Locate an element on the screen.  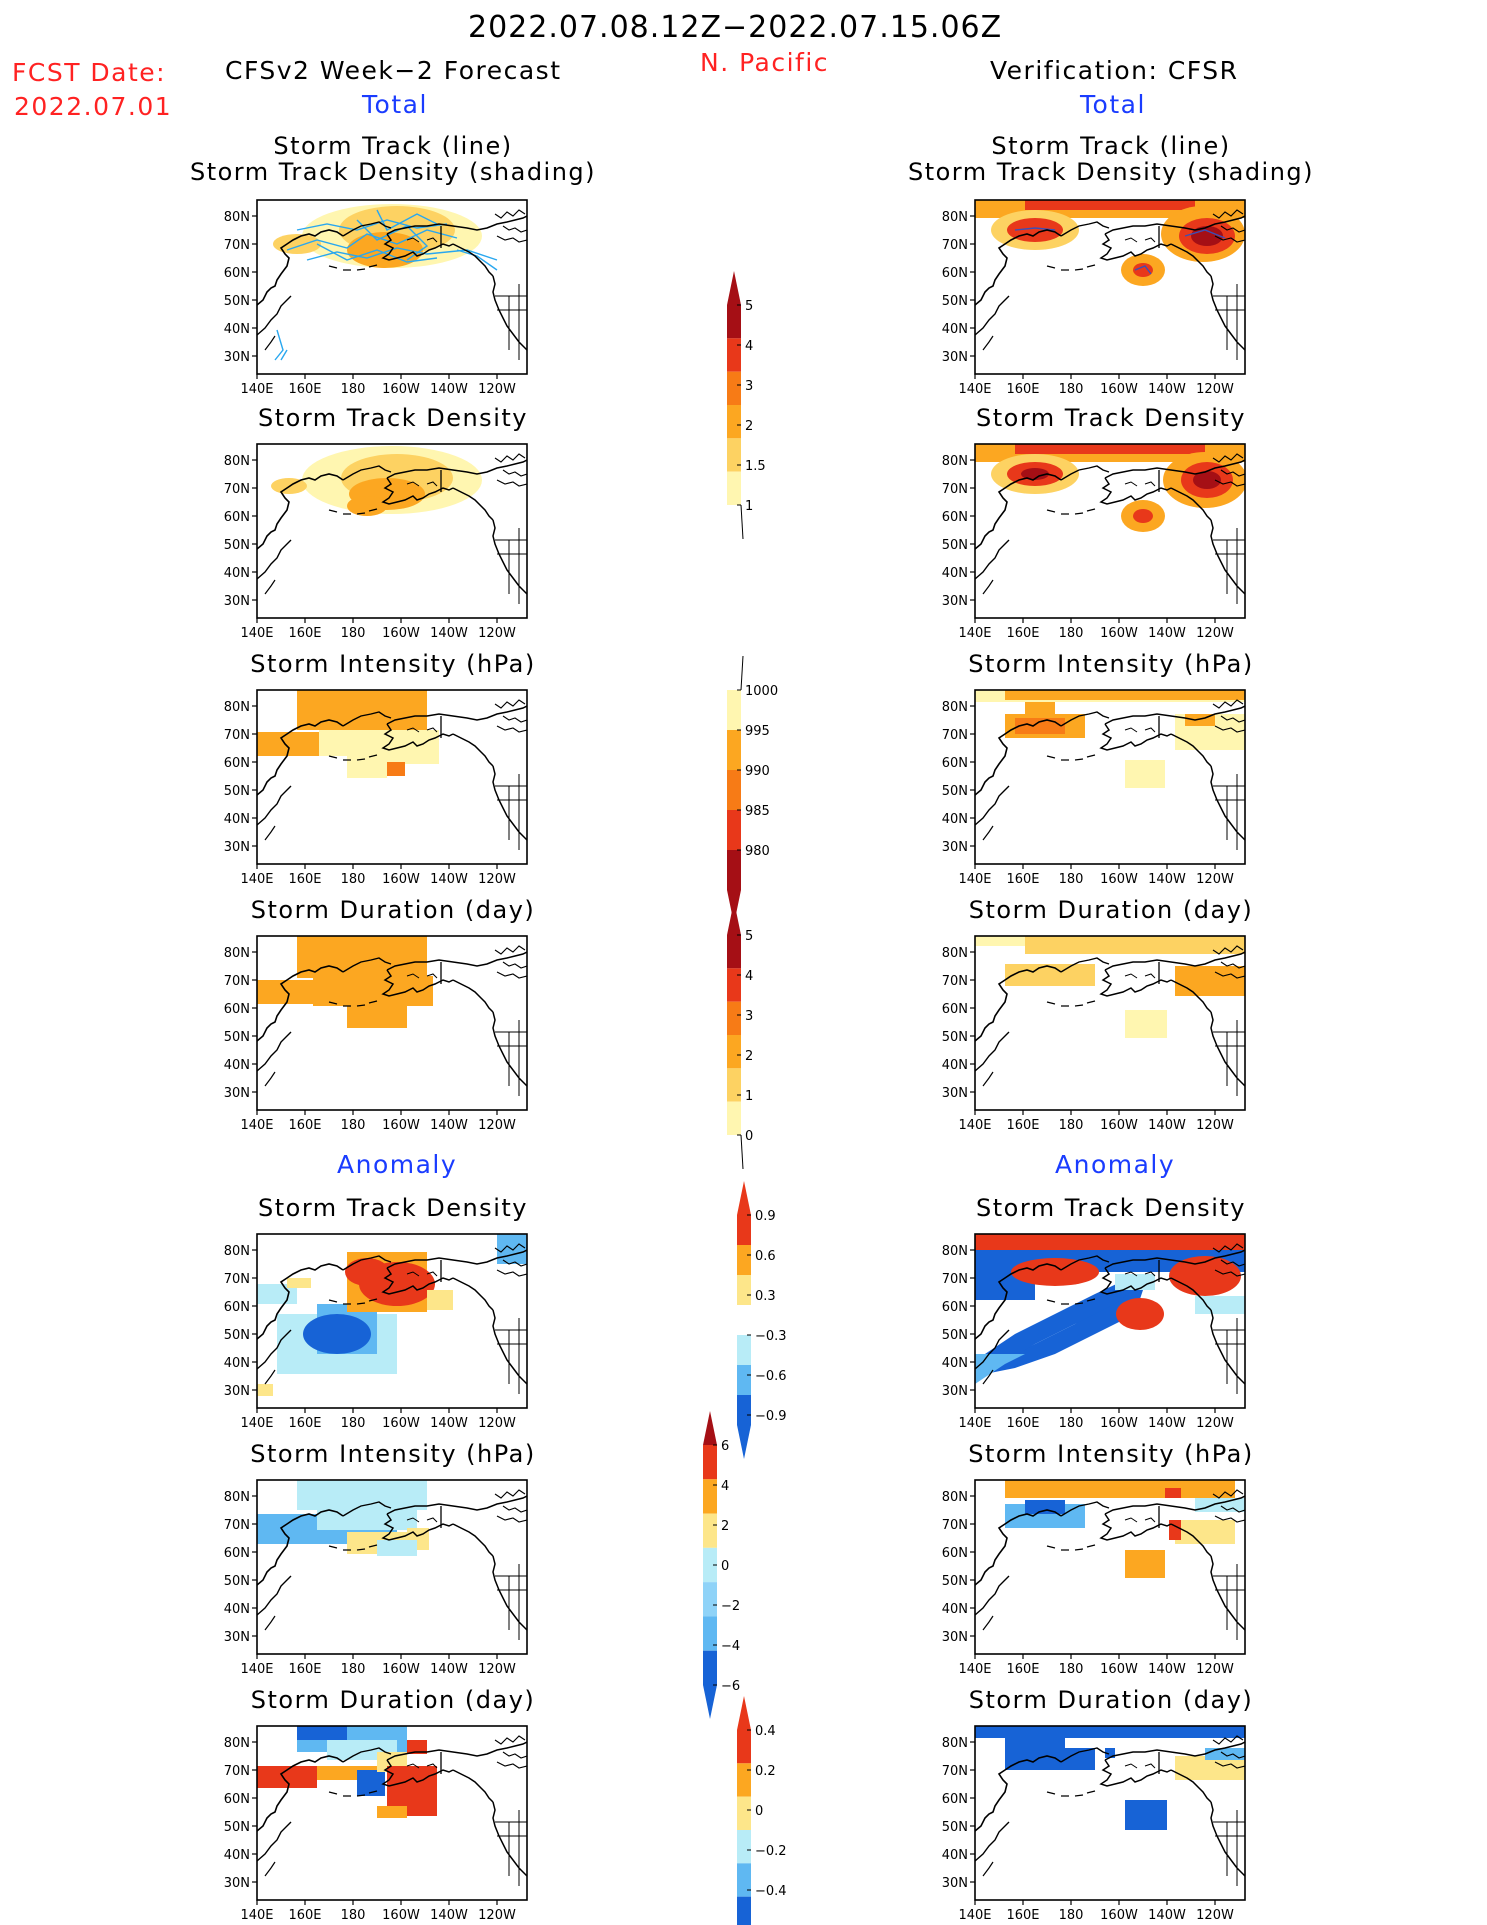
region-label: N. Pacific is located at coordinates (765, 62).